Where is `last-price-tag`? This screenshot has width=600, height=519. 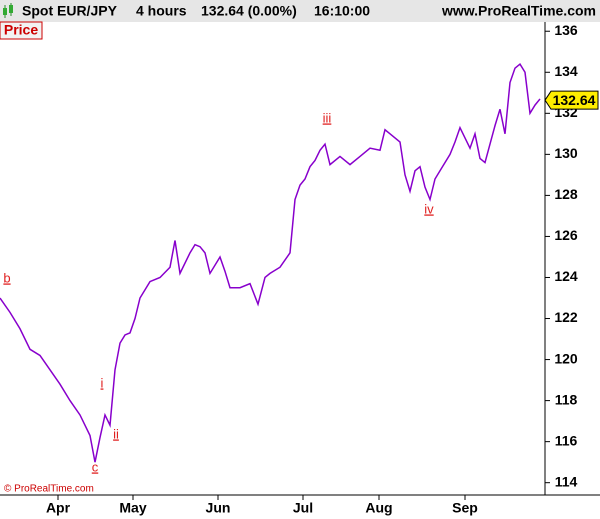 last-price-tag is located at coordinates (571, 100).